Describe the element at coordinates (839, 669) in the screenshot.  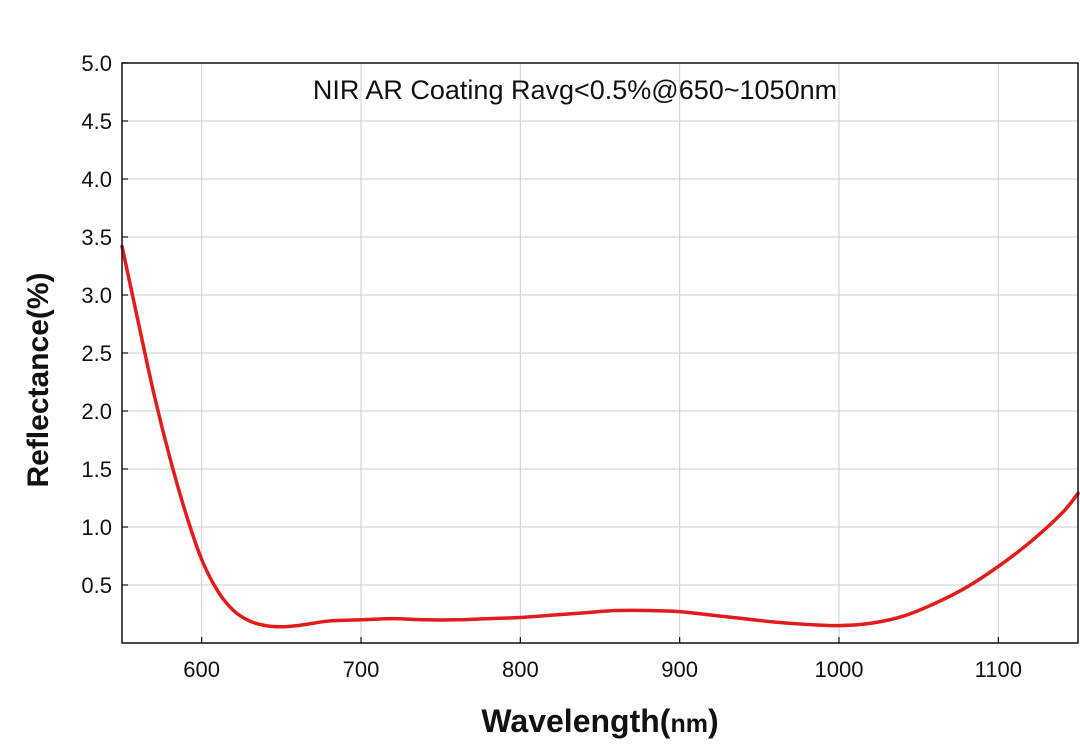
I see `x-tick-label: 1000` at that location.